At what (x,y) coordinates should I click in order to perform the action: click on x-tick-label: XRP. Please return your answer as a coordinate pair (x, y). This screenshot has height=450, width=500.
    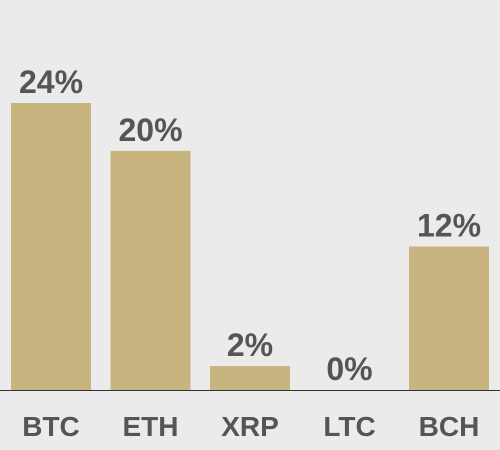
    Looking at the image, I should click on (250, 426).